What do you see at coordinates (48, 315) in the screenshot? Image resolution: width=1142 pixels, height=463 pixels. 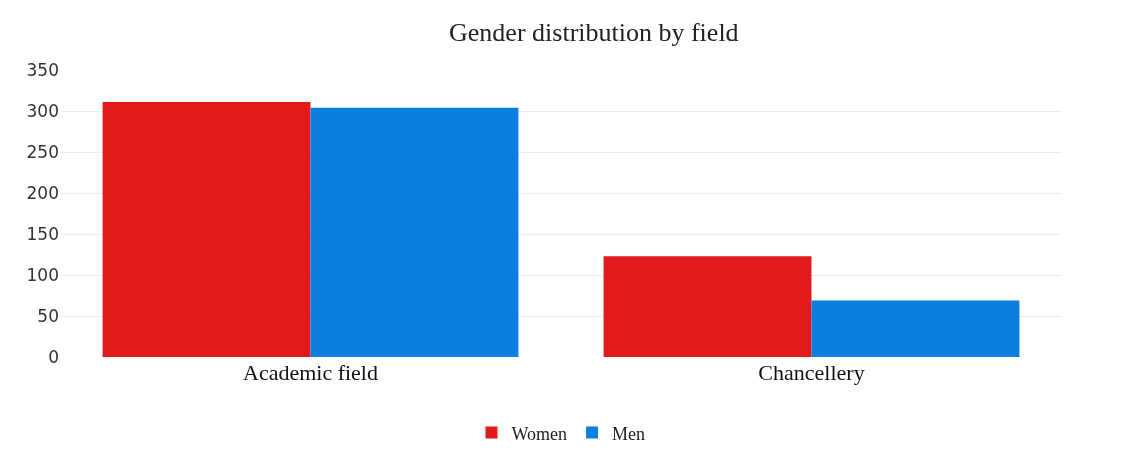 I see `y-tick-label: 50` at bounding box center [48, 315].